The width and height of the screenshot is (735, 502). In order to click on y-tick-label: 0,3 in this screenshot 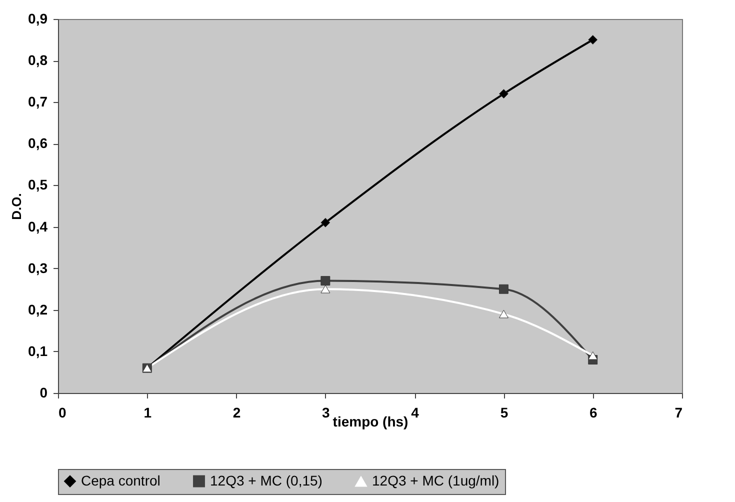, I will do `click(38, 268)`.